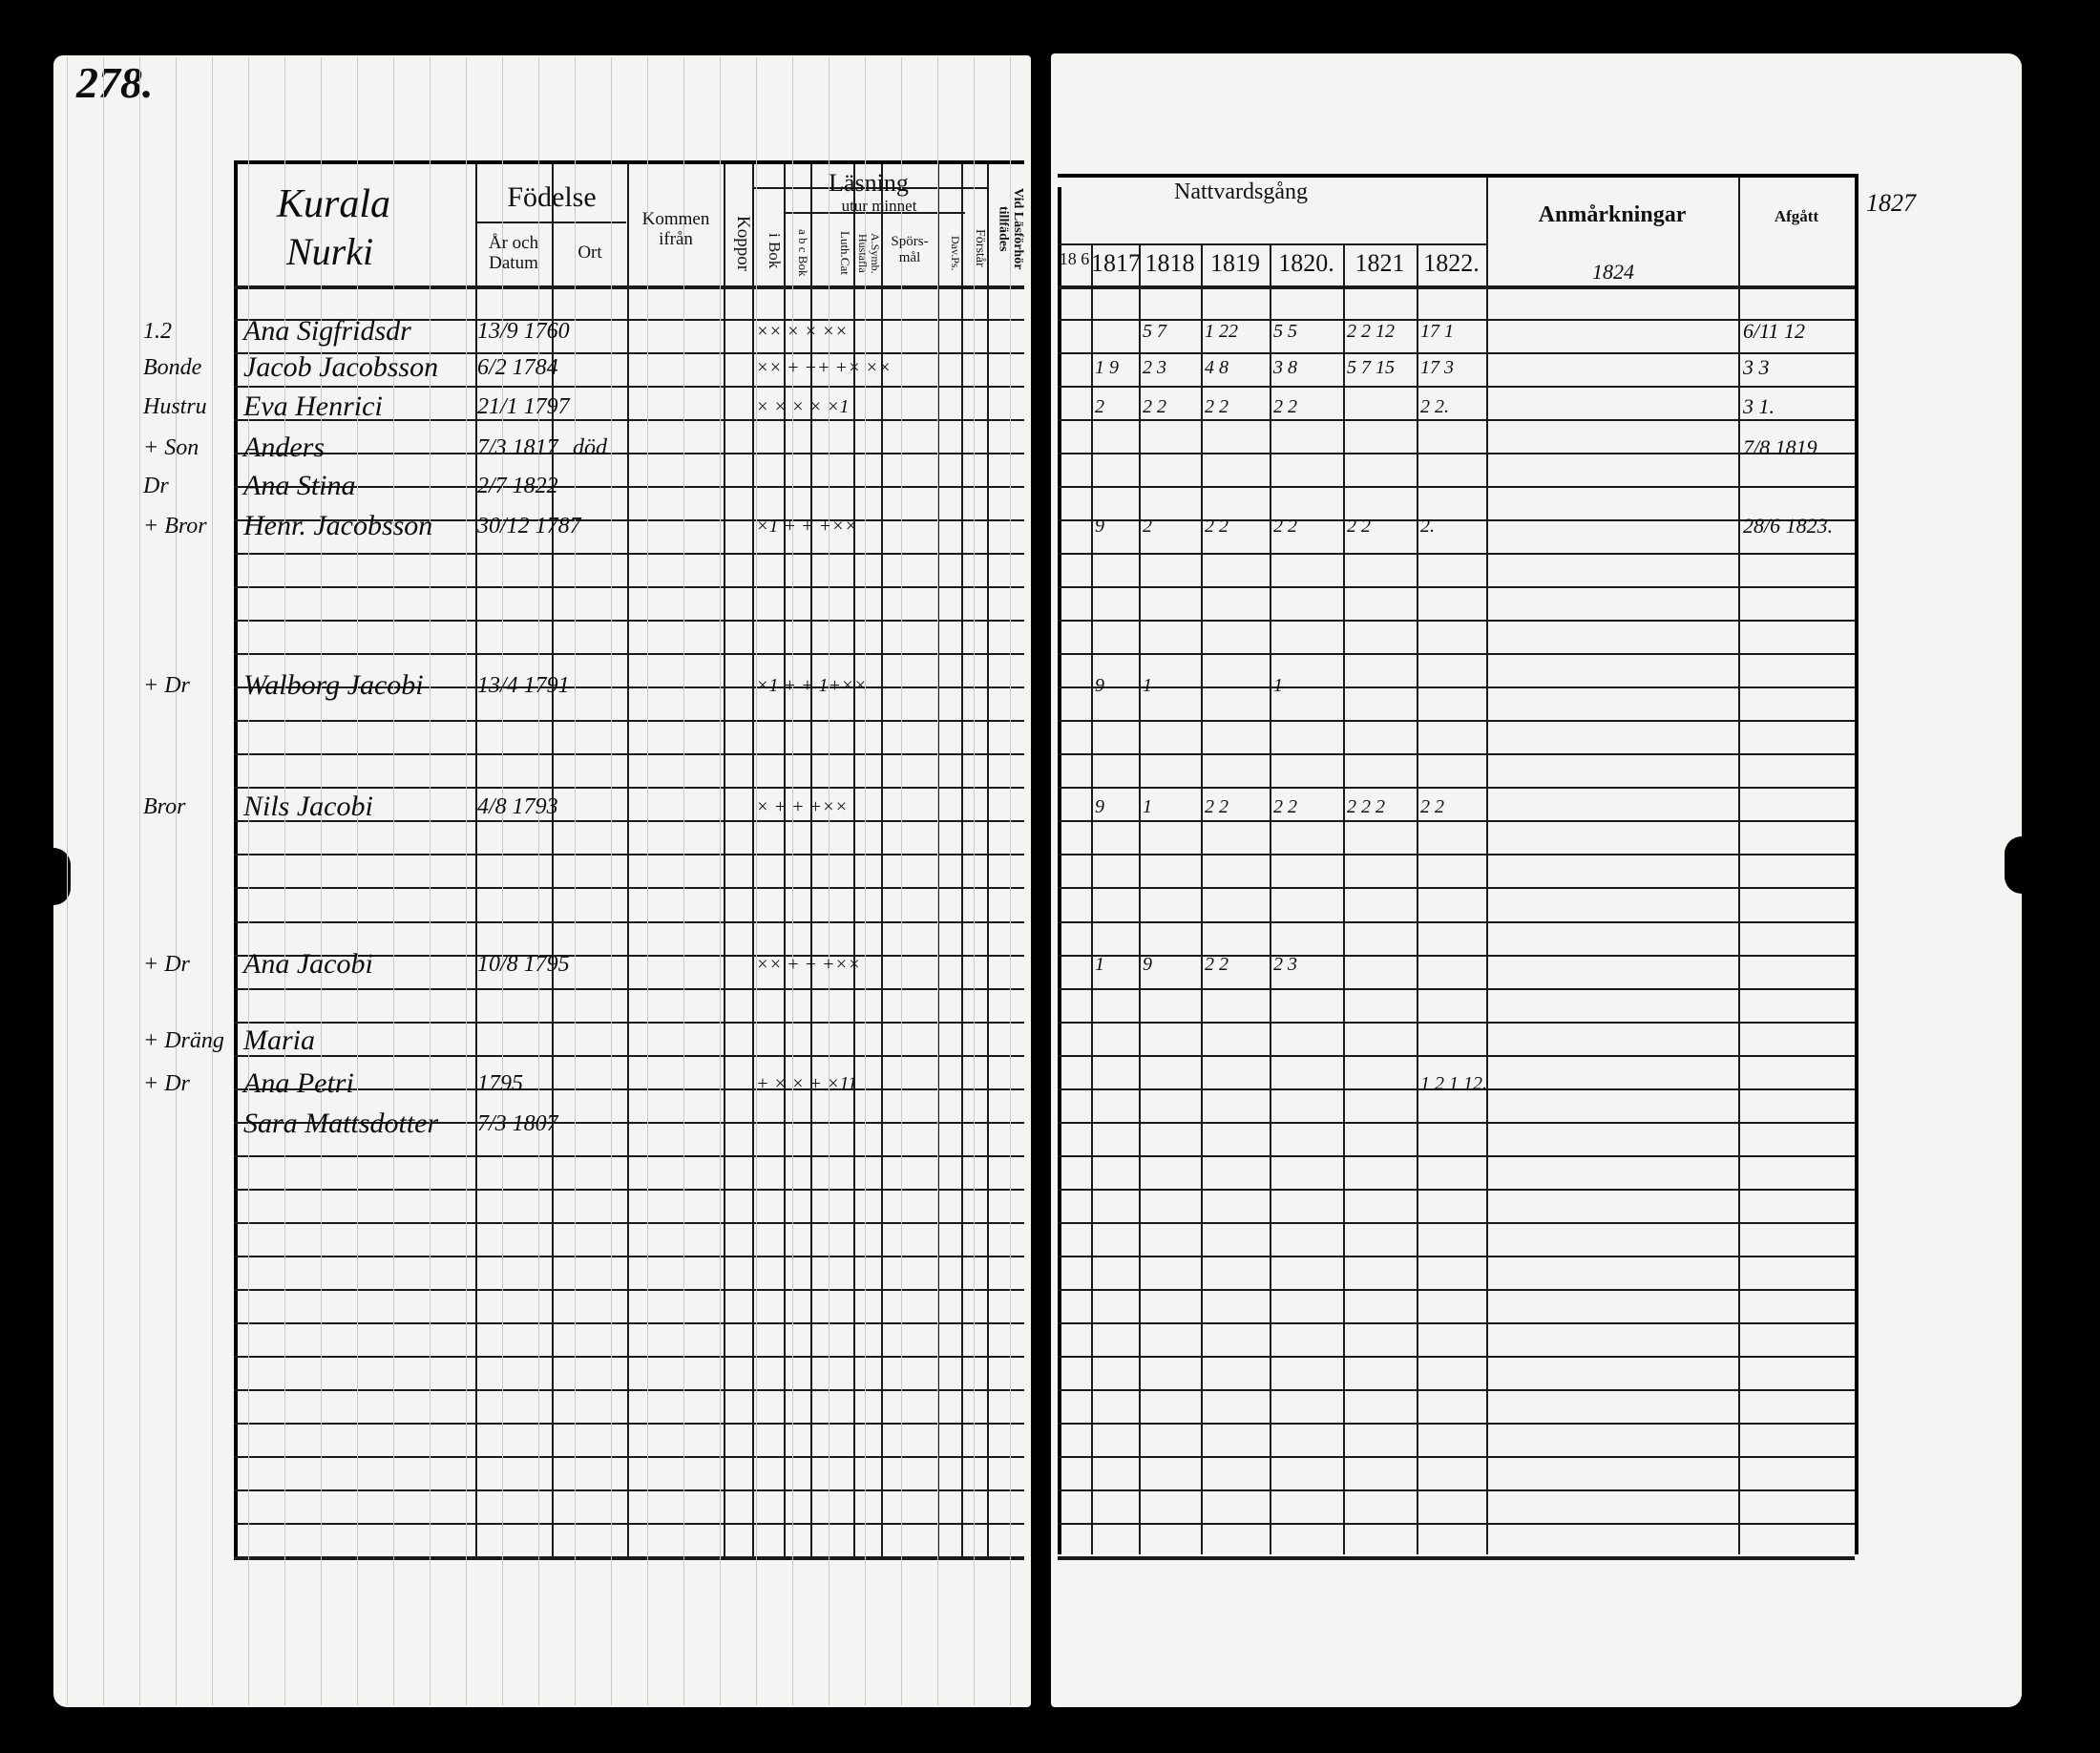 Image resolution: width=2100 pixels, height=1753 pixels. Describe the element at coordinates (518, 1123) in the screenshot. I see `entry-birth: 7/3 1807` at that location.